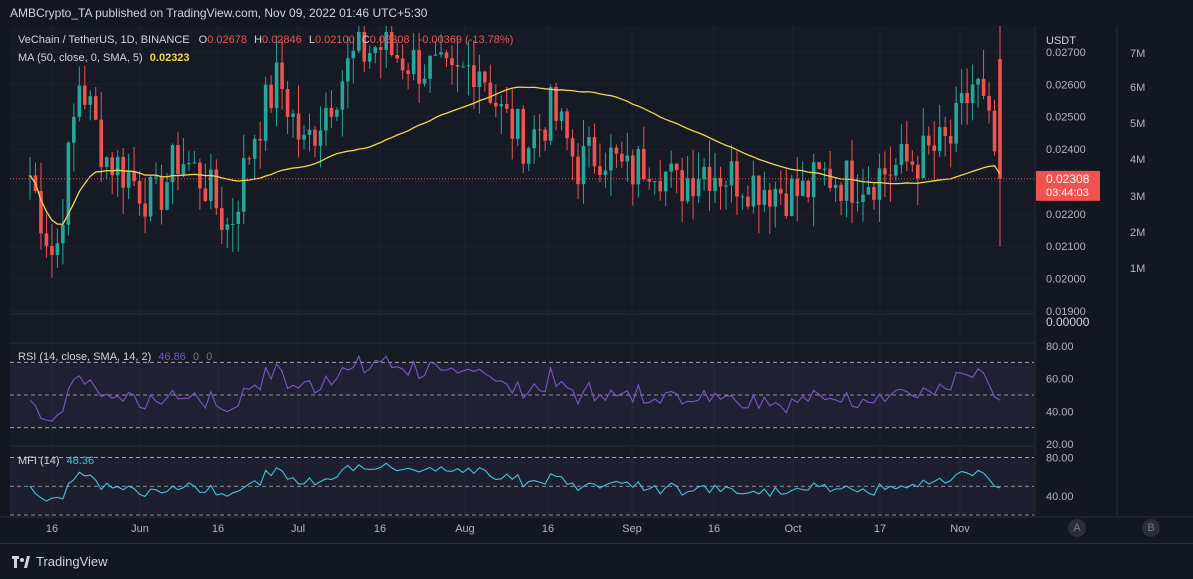 The width and height of the screenshot is (1193, 579). I want to click on rsi-extra1: 0, so click(196, 357).